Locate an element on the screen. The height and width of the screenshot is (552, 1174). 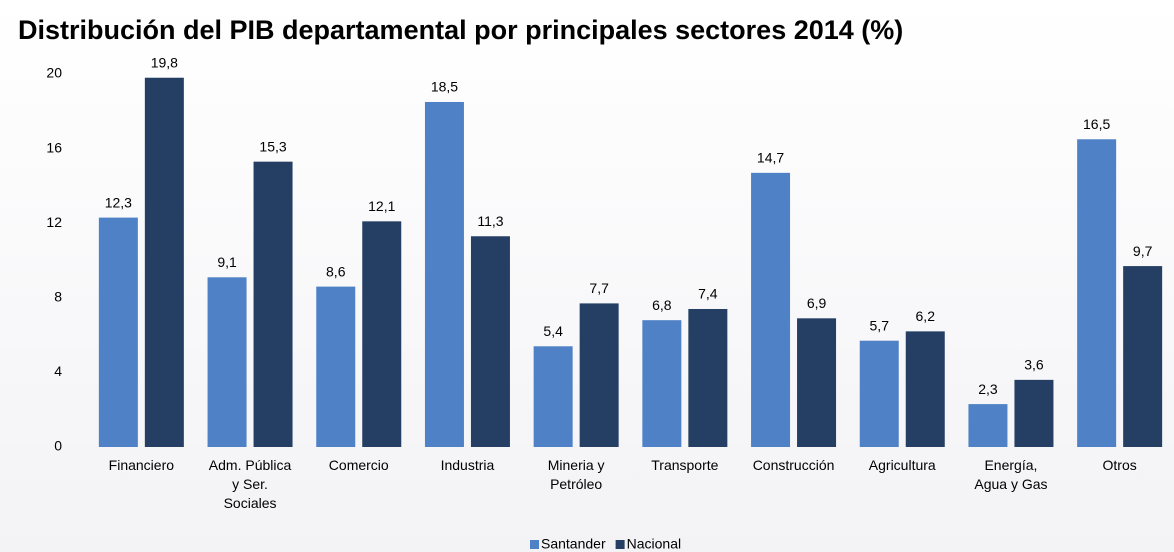
data-label: 14,7 is located at coordinates (770, 158).